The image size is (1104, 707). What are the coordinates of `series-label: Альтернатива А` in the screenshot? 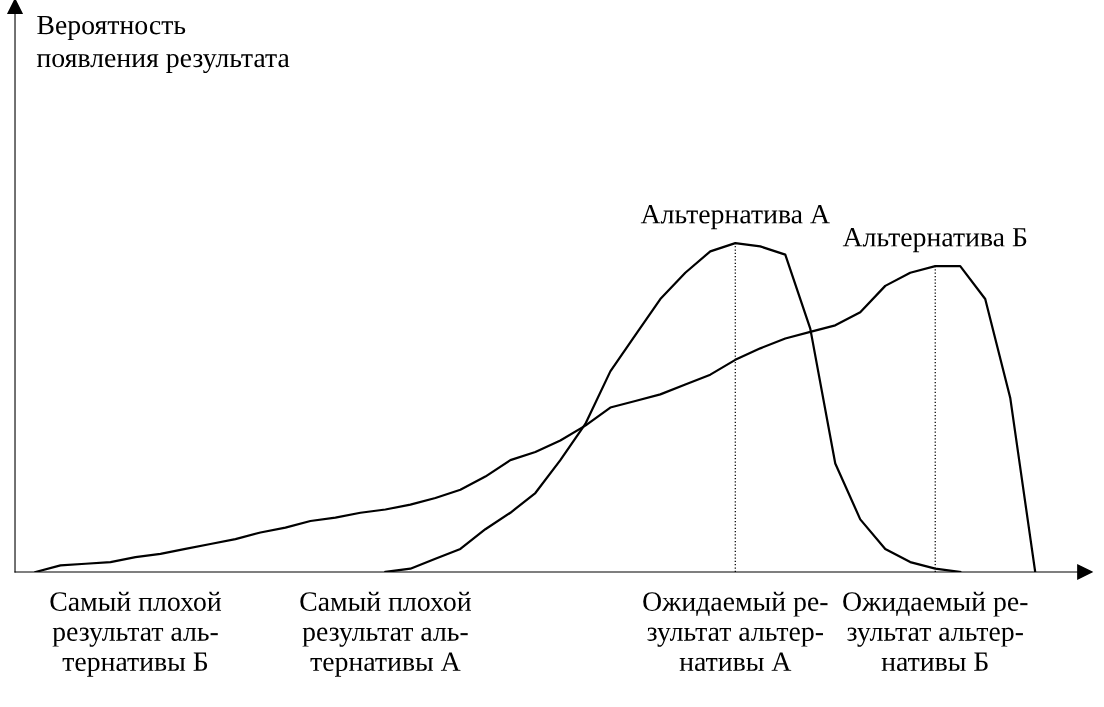 It's located at (735, 217).